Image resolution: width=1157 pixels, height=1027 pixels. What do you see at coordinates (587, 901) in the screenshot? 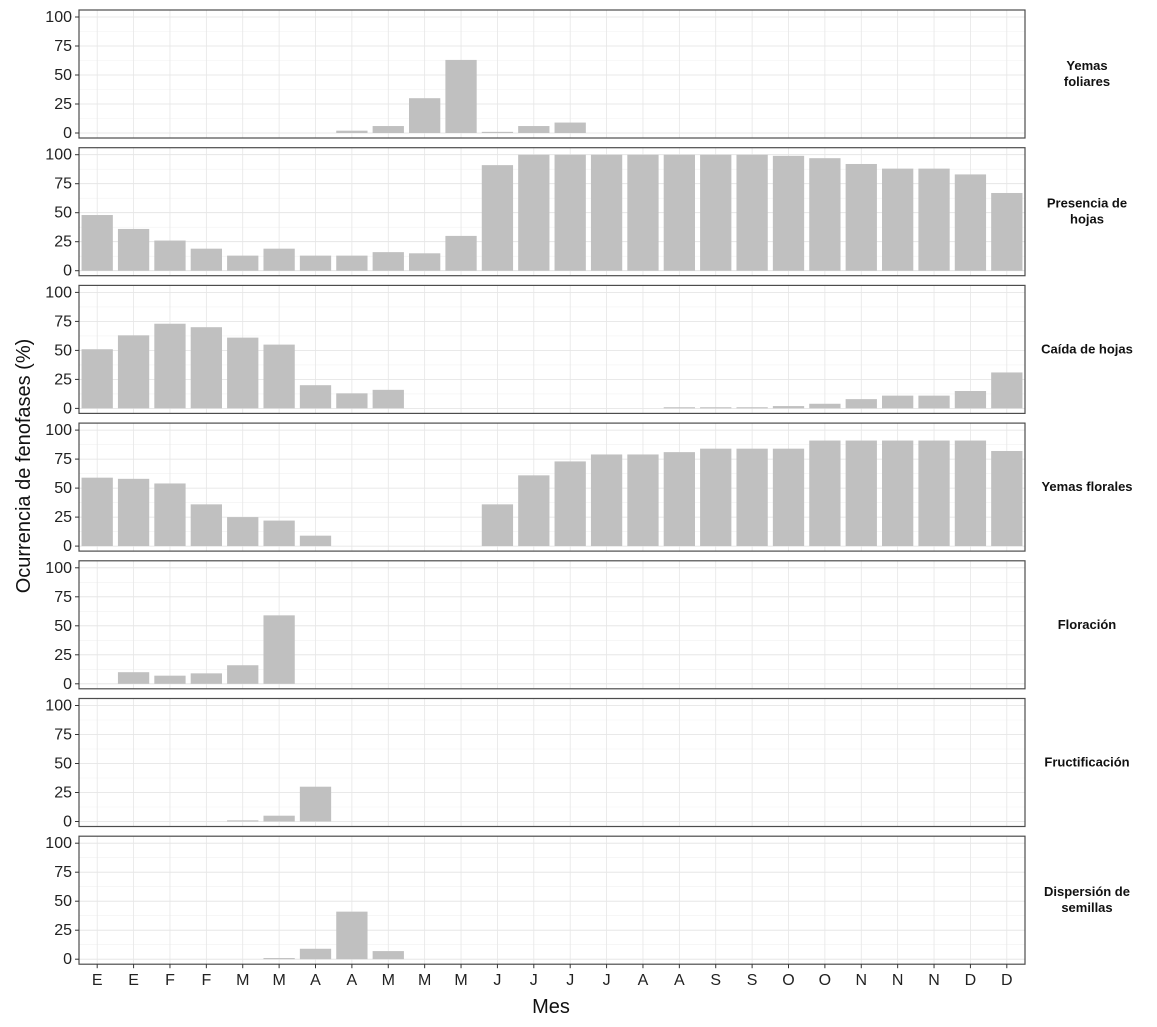
I see `facet-panel: 0 25 50 75 100 Dispersión de semillas` at bounding box center [587, 901].